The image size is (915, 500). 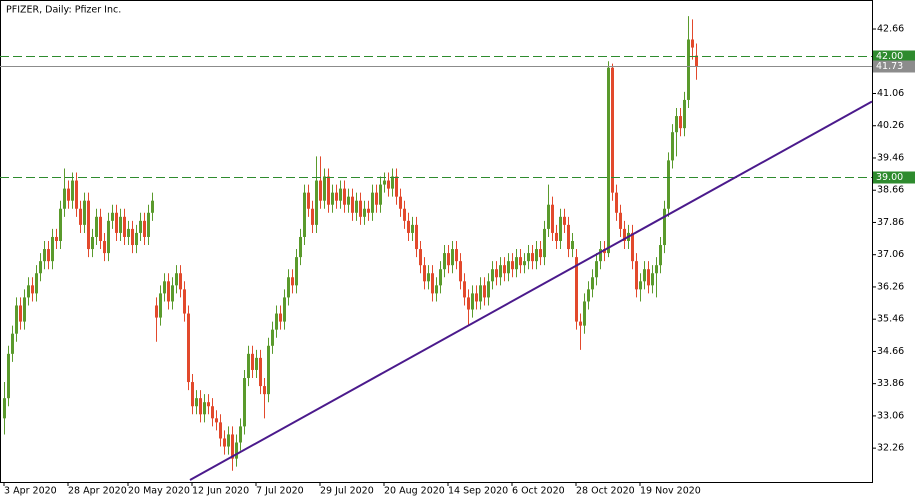 What do you see at coordinates (890, 29) in the screenshot?
I see `y-tick-label: 42.66` at bounding box center [890, 29].